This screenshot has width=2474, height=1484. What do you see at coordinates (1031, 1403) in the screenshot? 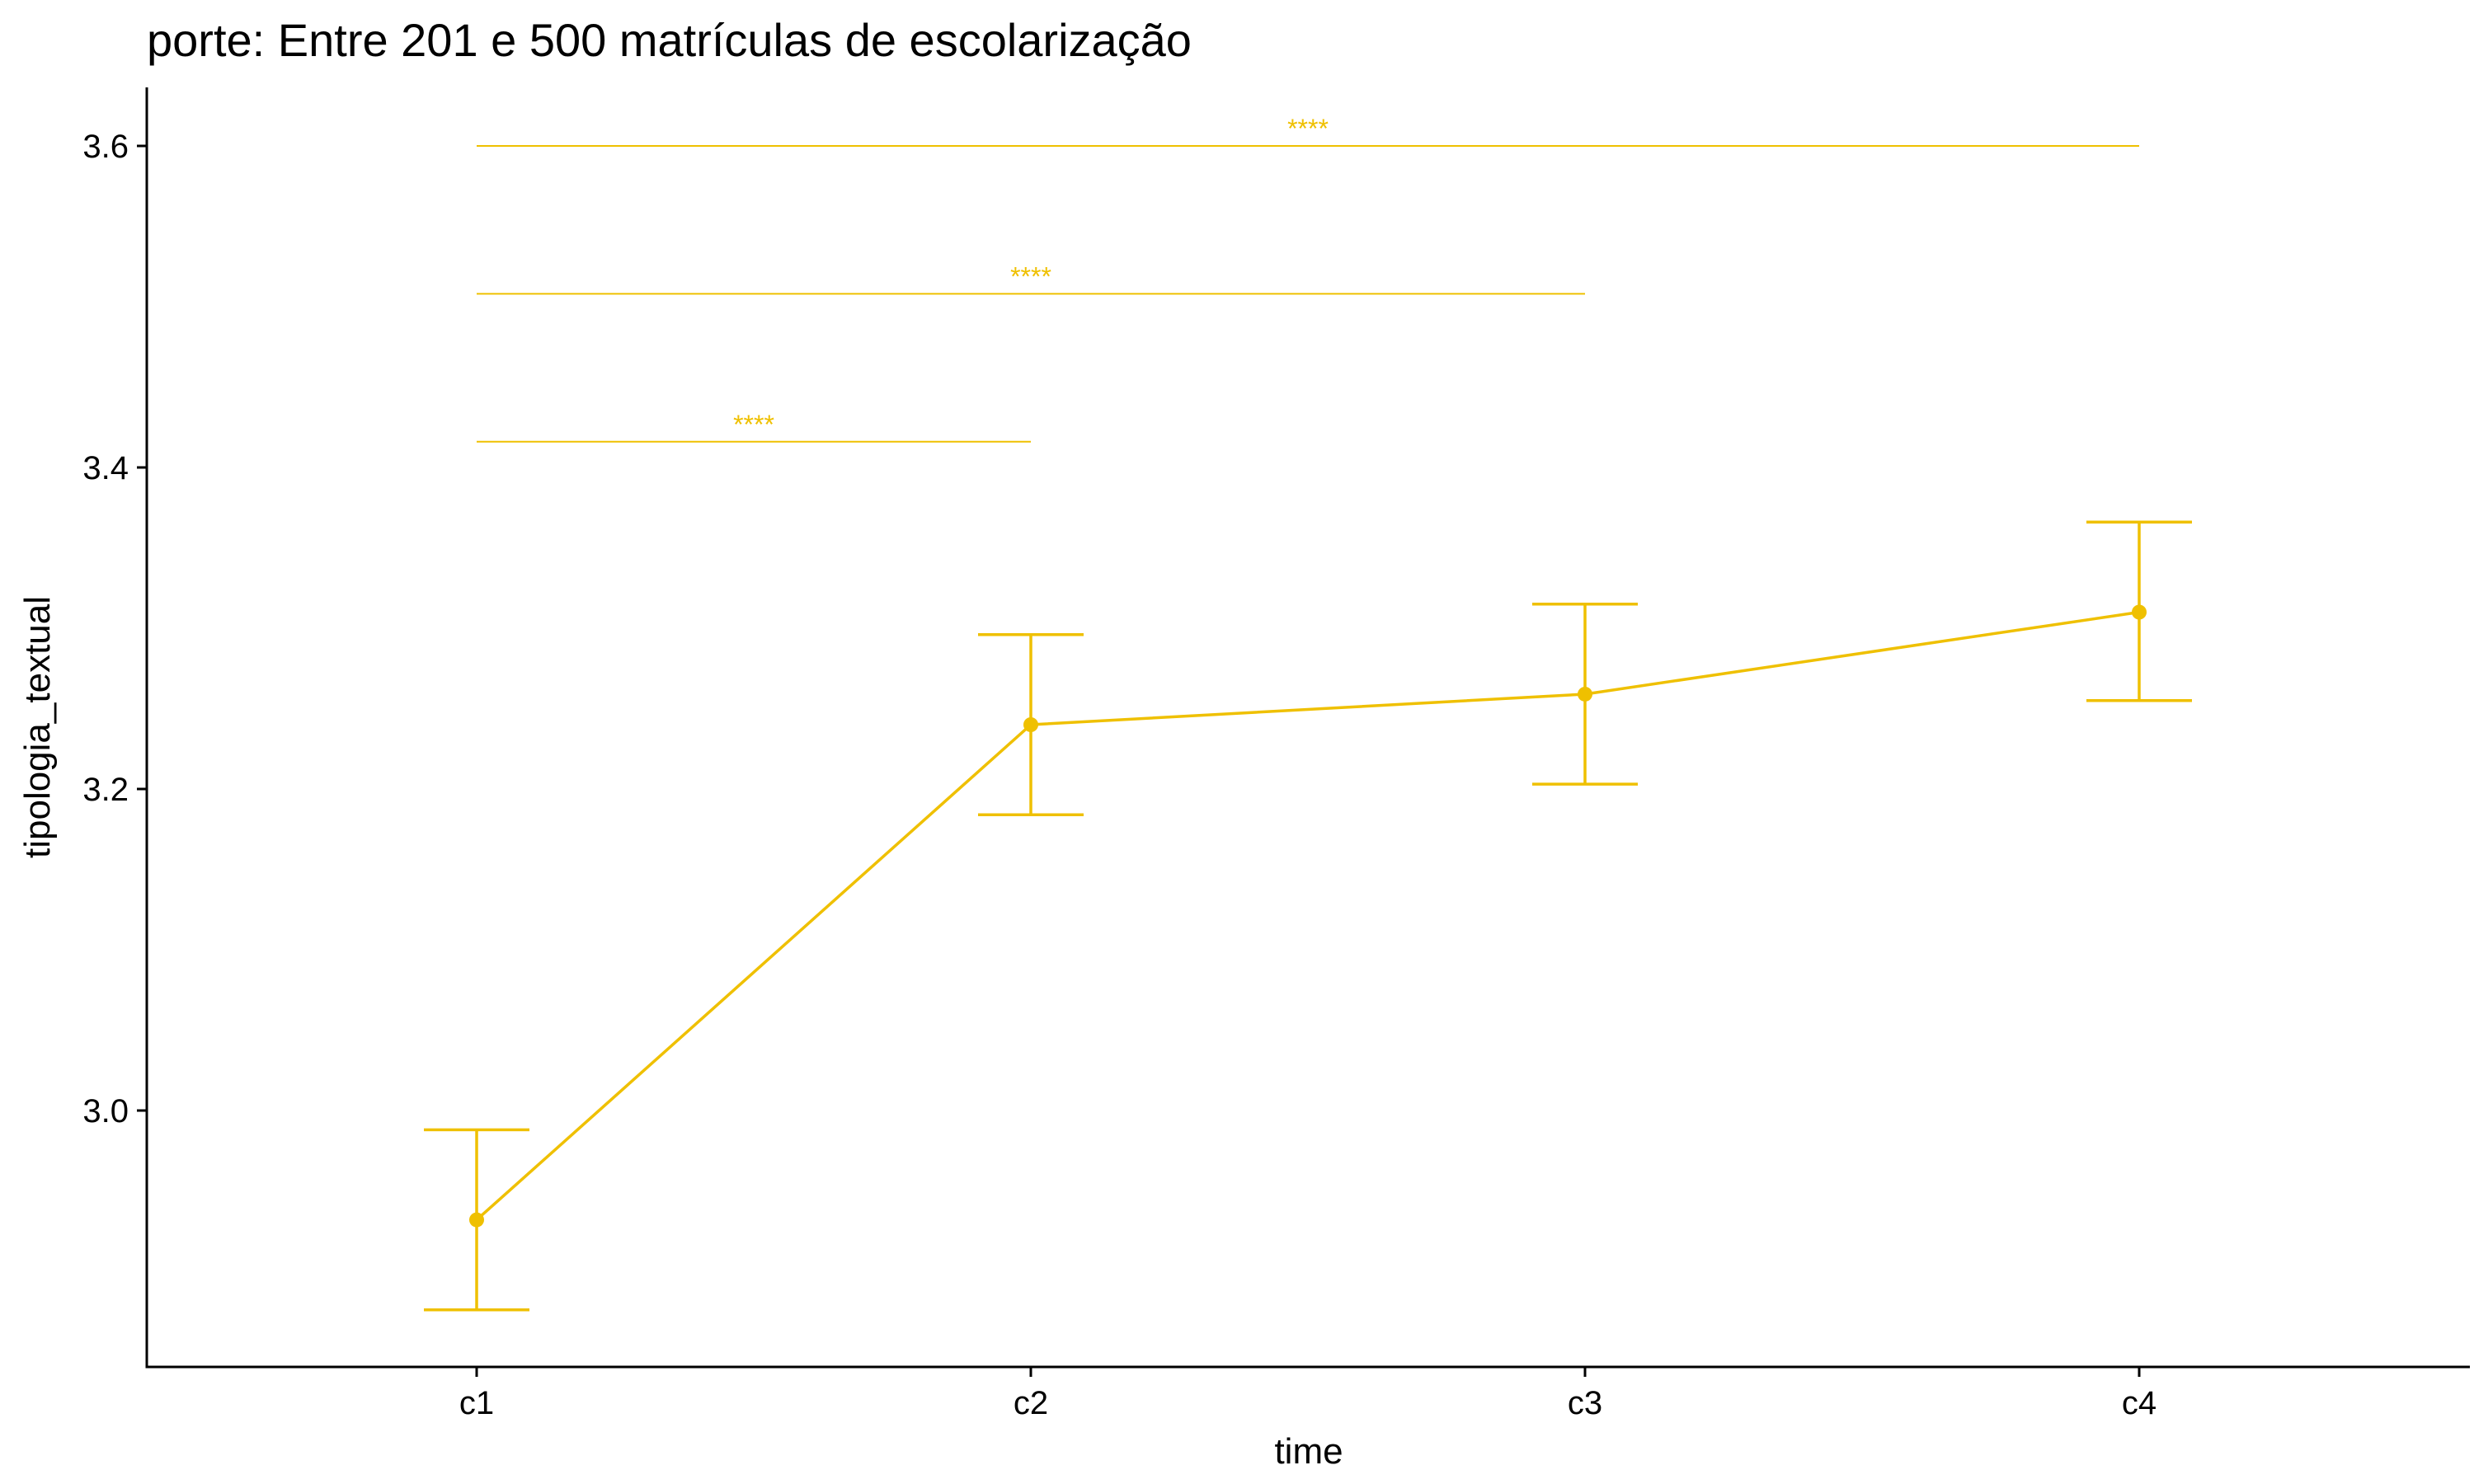
I see `x-tick-label: c2` at bounding box center [1031, 1403].